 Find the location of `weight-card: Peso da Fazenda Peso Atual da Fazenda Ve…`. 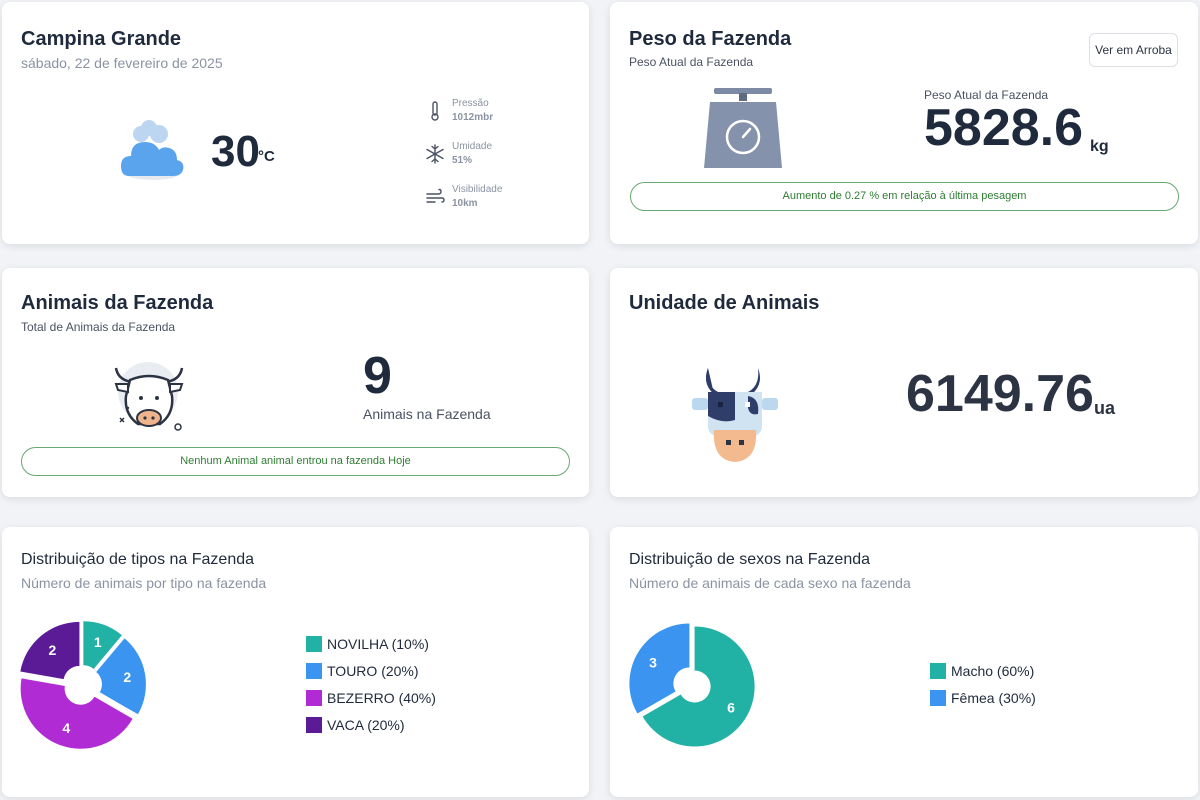

weight-card: Peso da Fazenda Peso Atual da Fazenda Ve… is located at coordinates (904, 123).